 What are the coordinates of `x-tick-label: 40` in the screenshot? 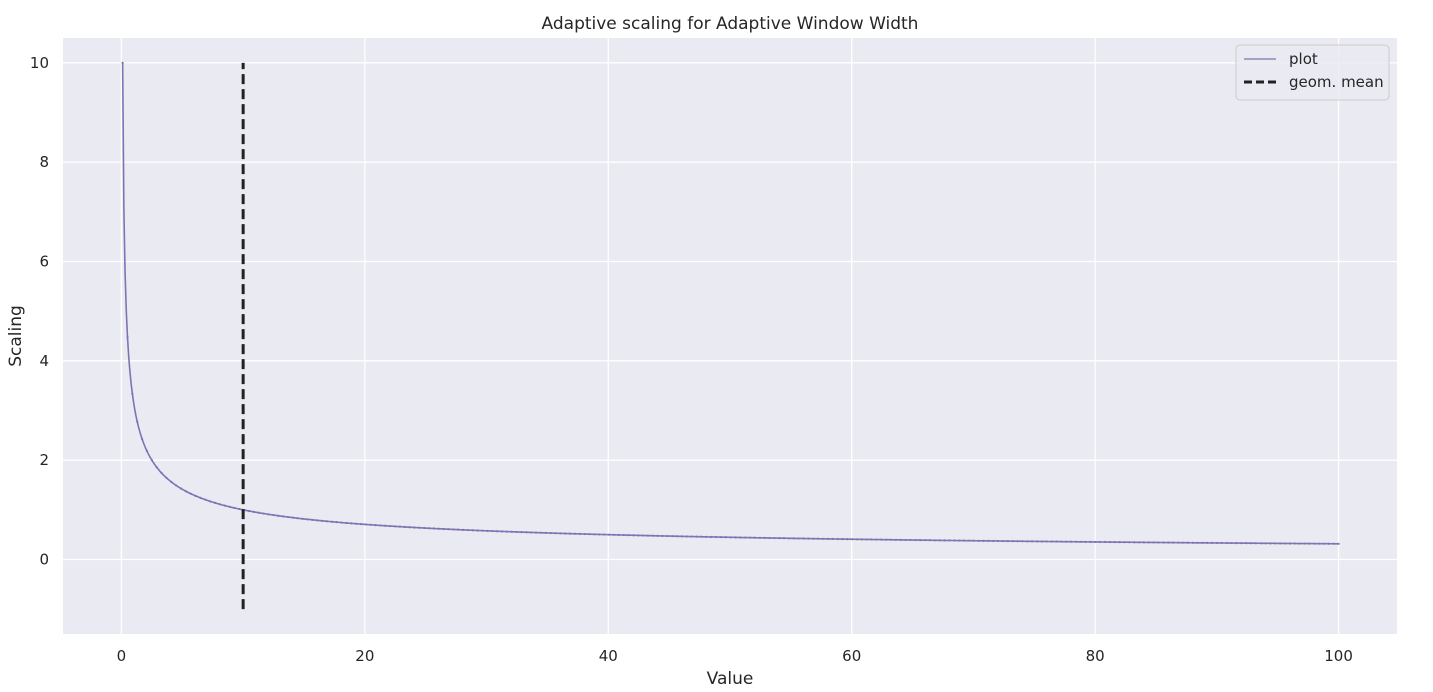 It's located at (608, 656).